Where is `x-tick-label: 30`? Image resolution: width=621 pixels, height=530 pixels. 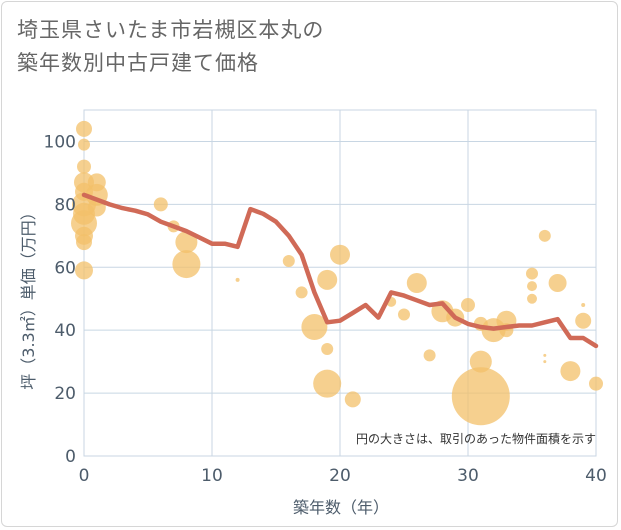
x-tick-label: 30 is located at coordinates (468, 476).